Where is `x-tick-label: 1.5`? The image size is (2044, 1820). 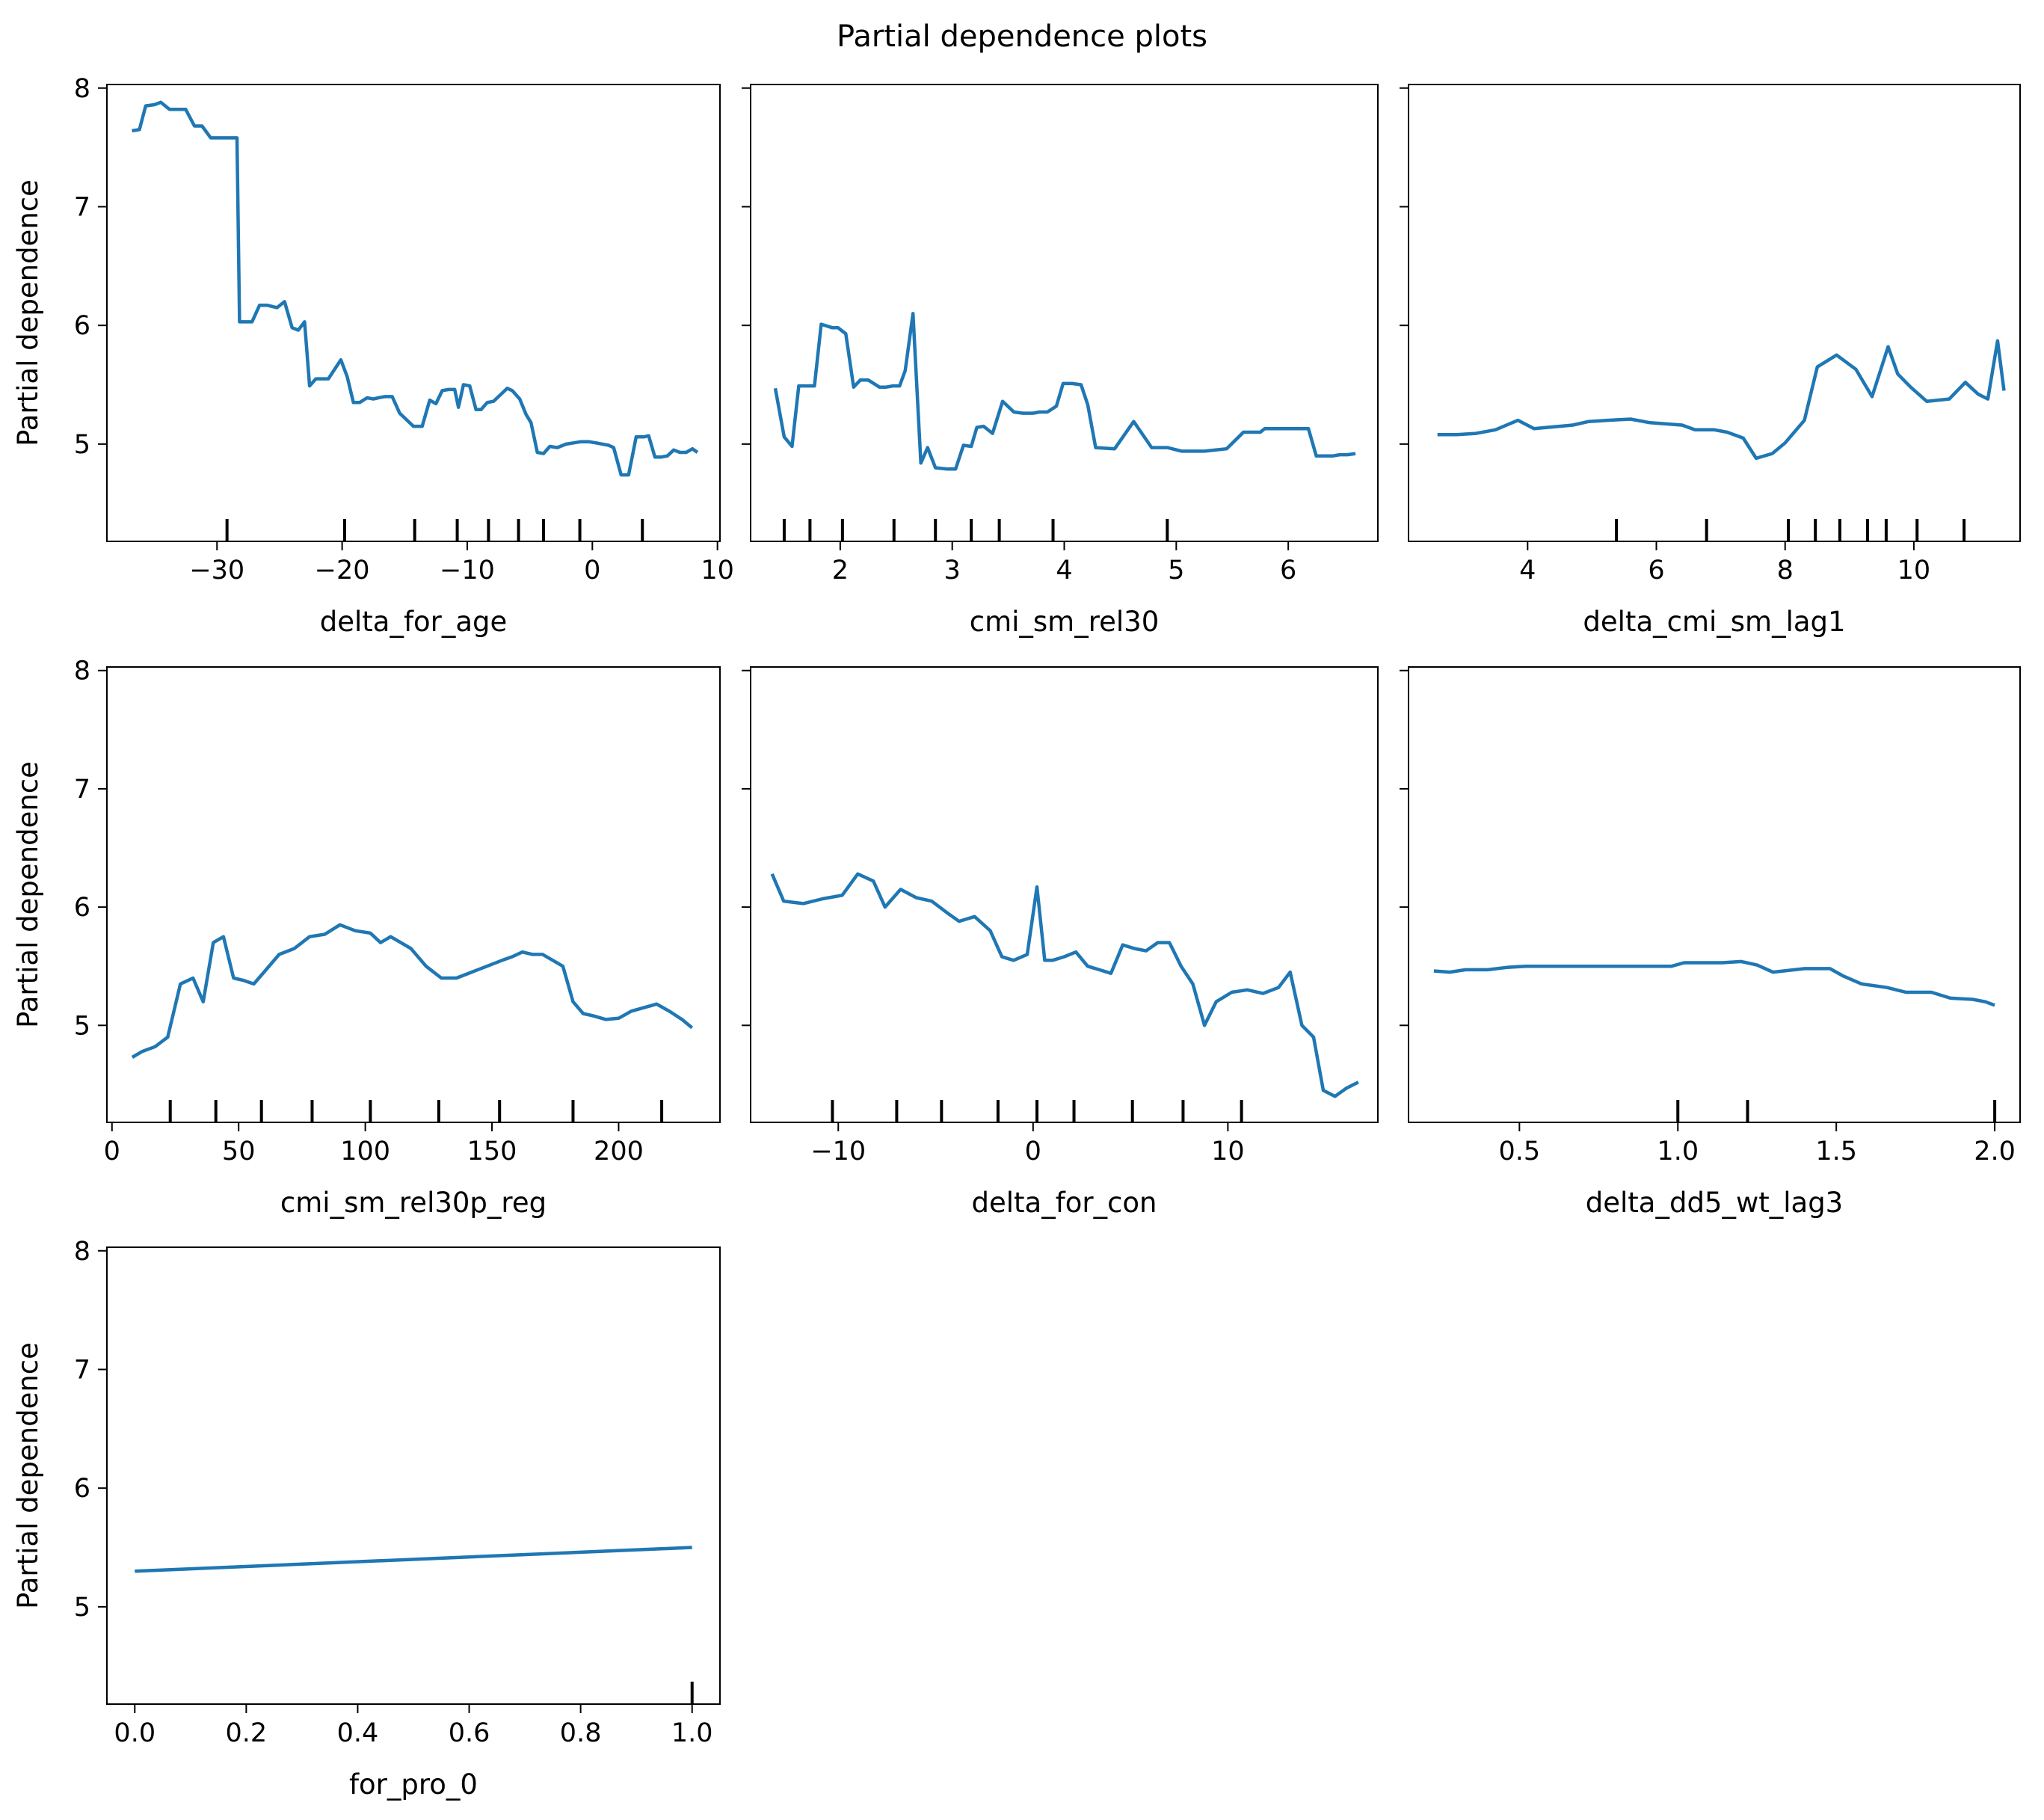 x-tick-label: 1.5 is located at coordinates (1836, 1151).